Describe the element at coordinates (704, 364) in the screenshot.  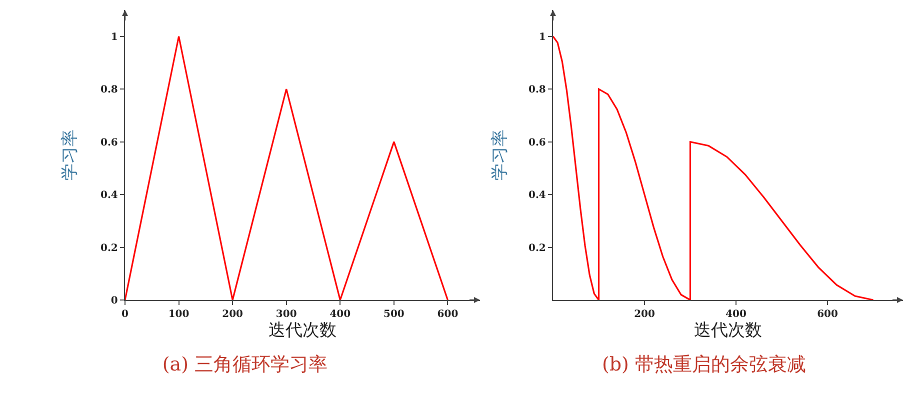
I see `text: (b) 带热重启的余弦衰减` at that location.